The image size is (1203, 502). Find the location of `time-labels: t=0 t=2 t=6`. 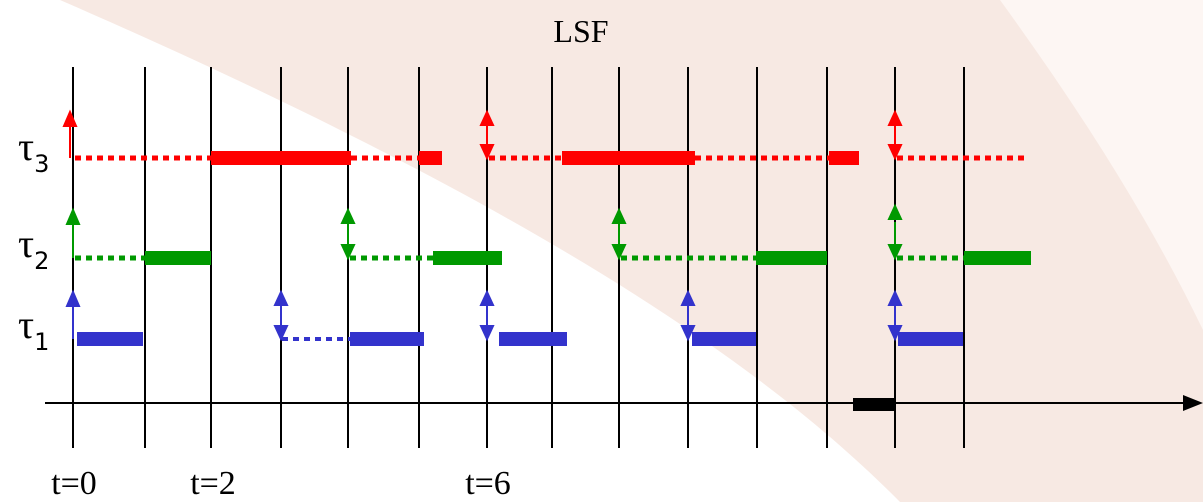

time-labels: t=0 t=2 t=6 is located at coordinates (281, 483).